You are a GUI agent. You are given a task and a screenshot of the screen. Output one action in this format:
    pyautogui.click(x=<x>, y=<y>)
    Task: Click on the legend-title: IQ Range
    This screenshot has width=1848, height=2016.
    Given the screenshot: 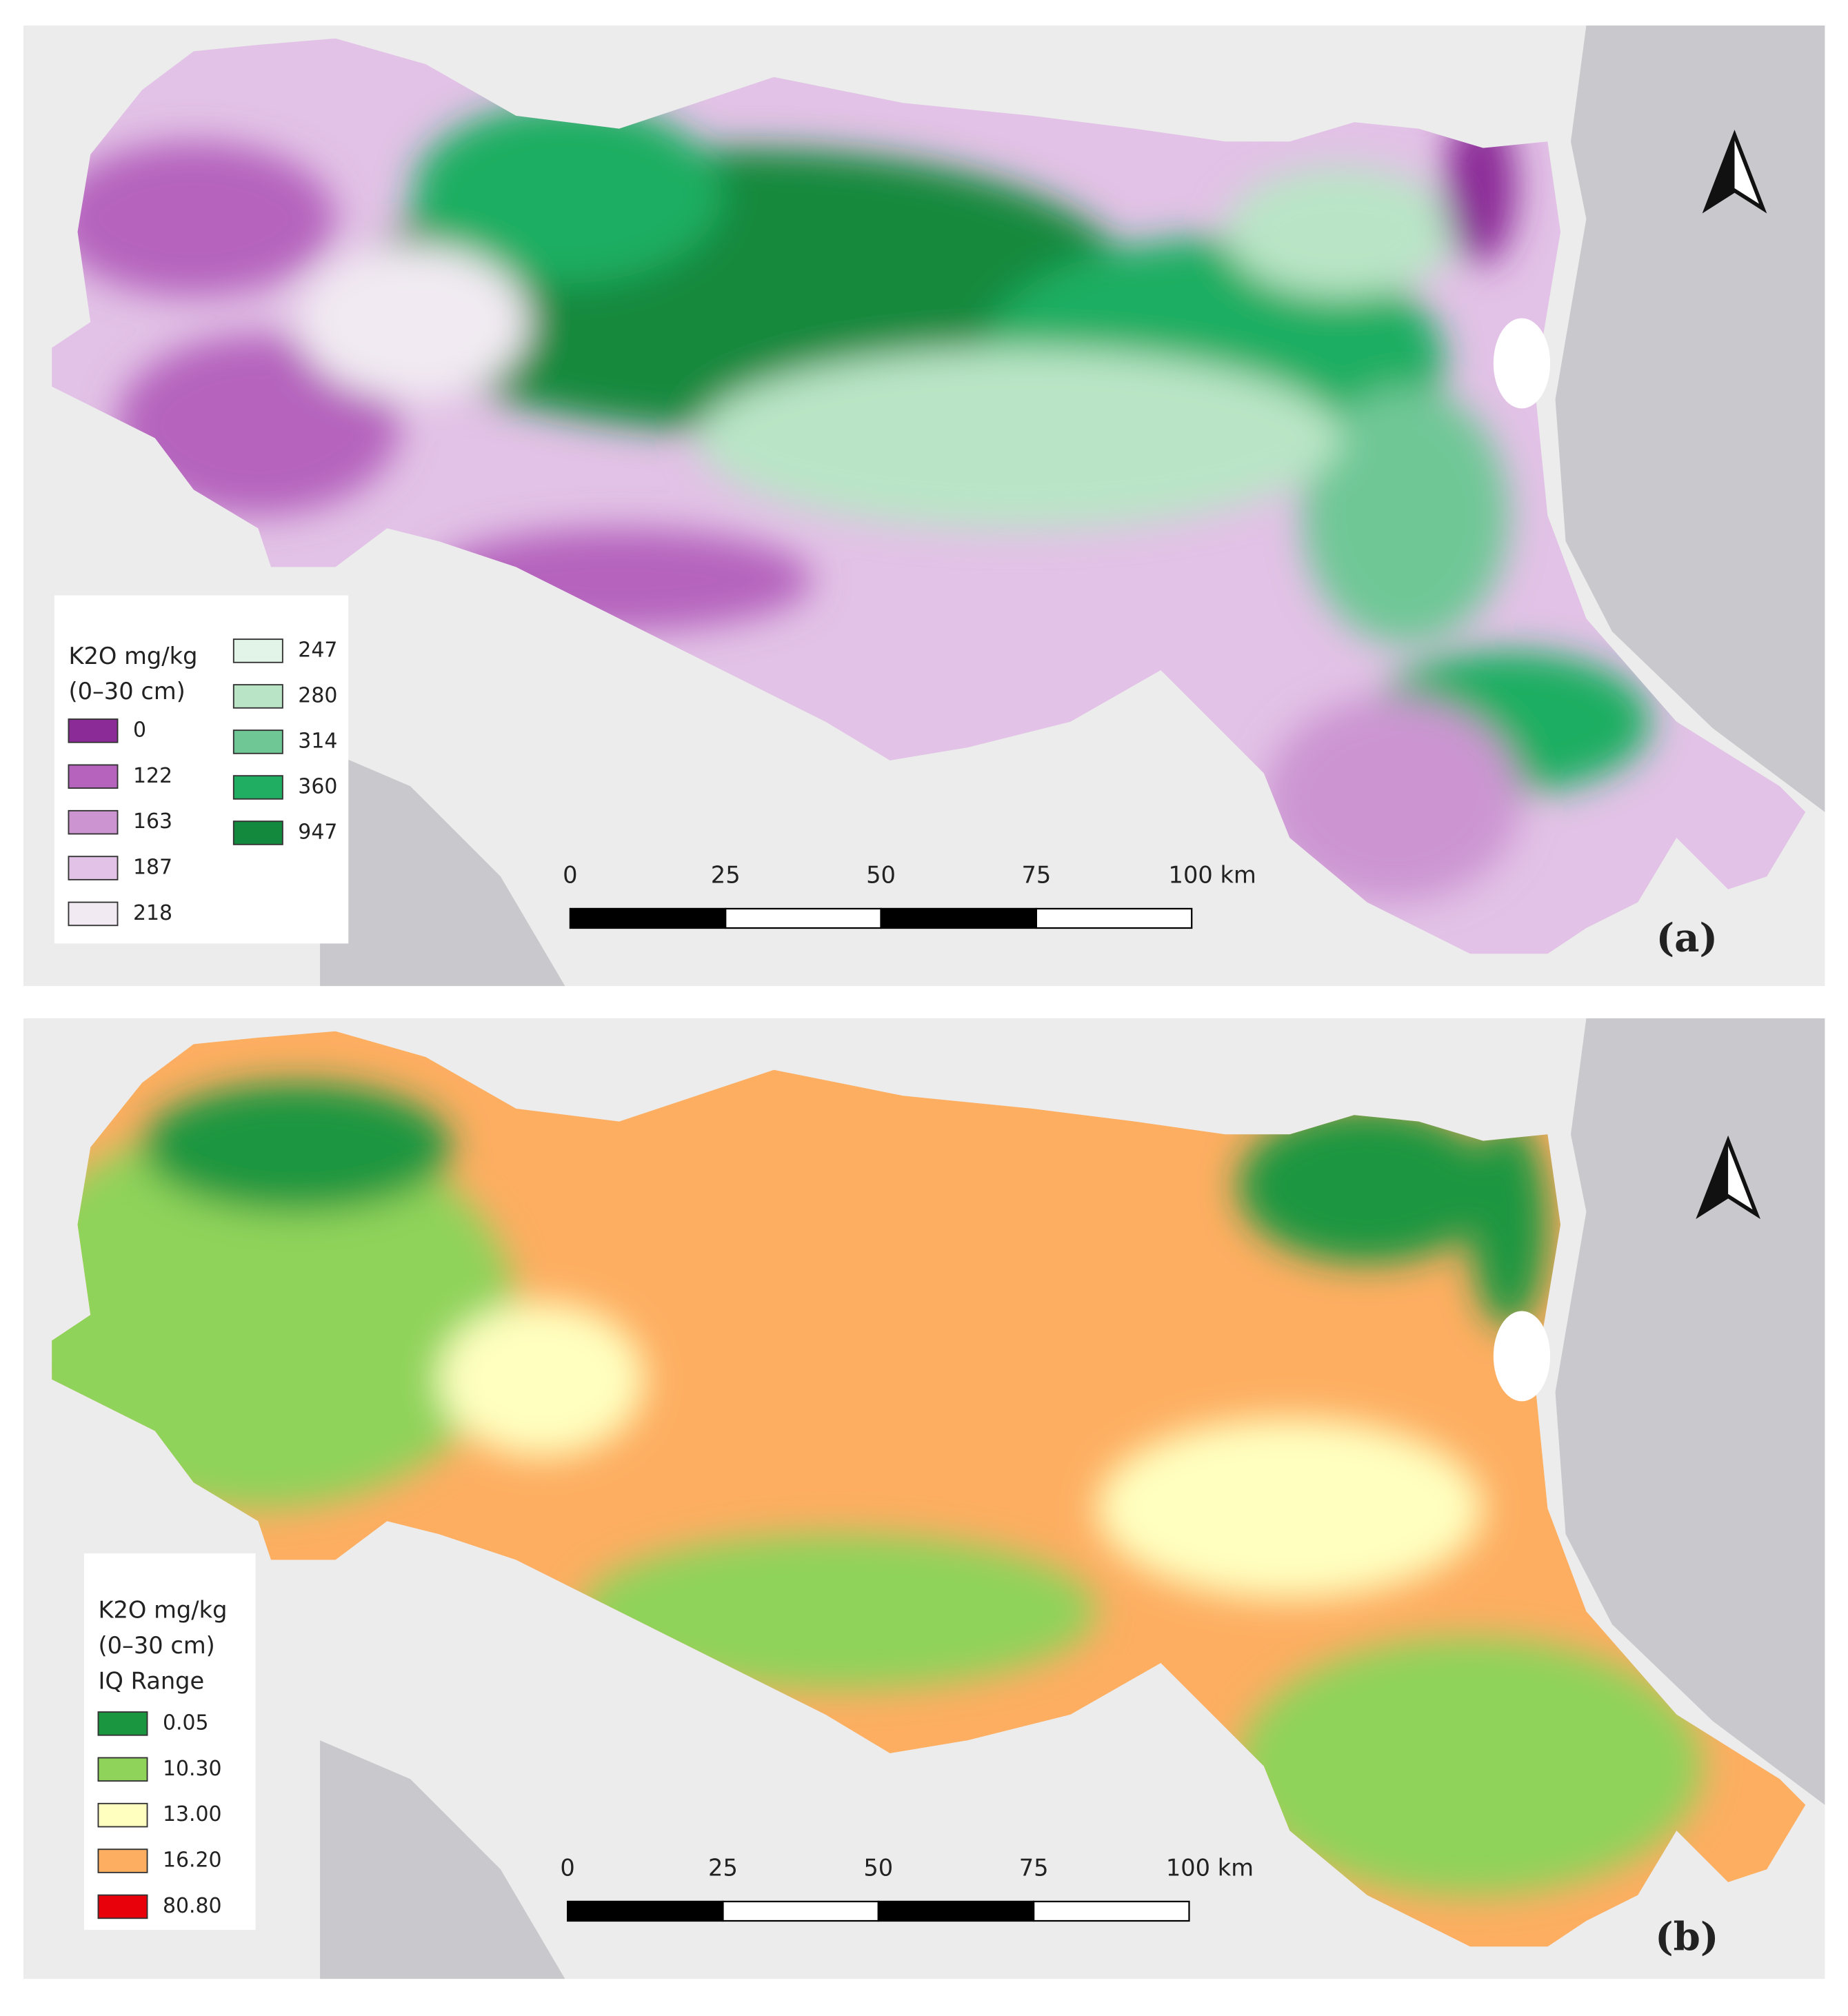 What is the action you would take?
    pyautogui.click(x=151, y=1681)
    